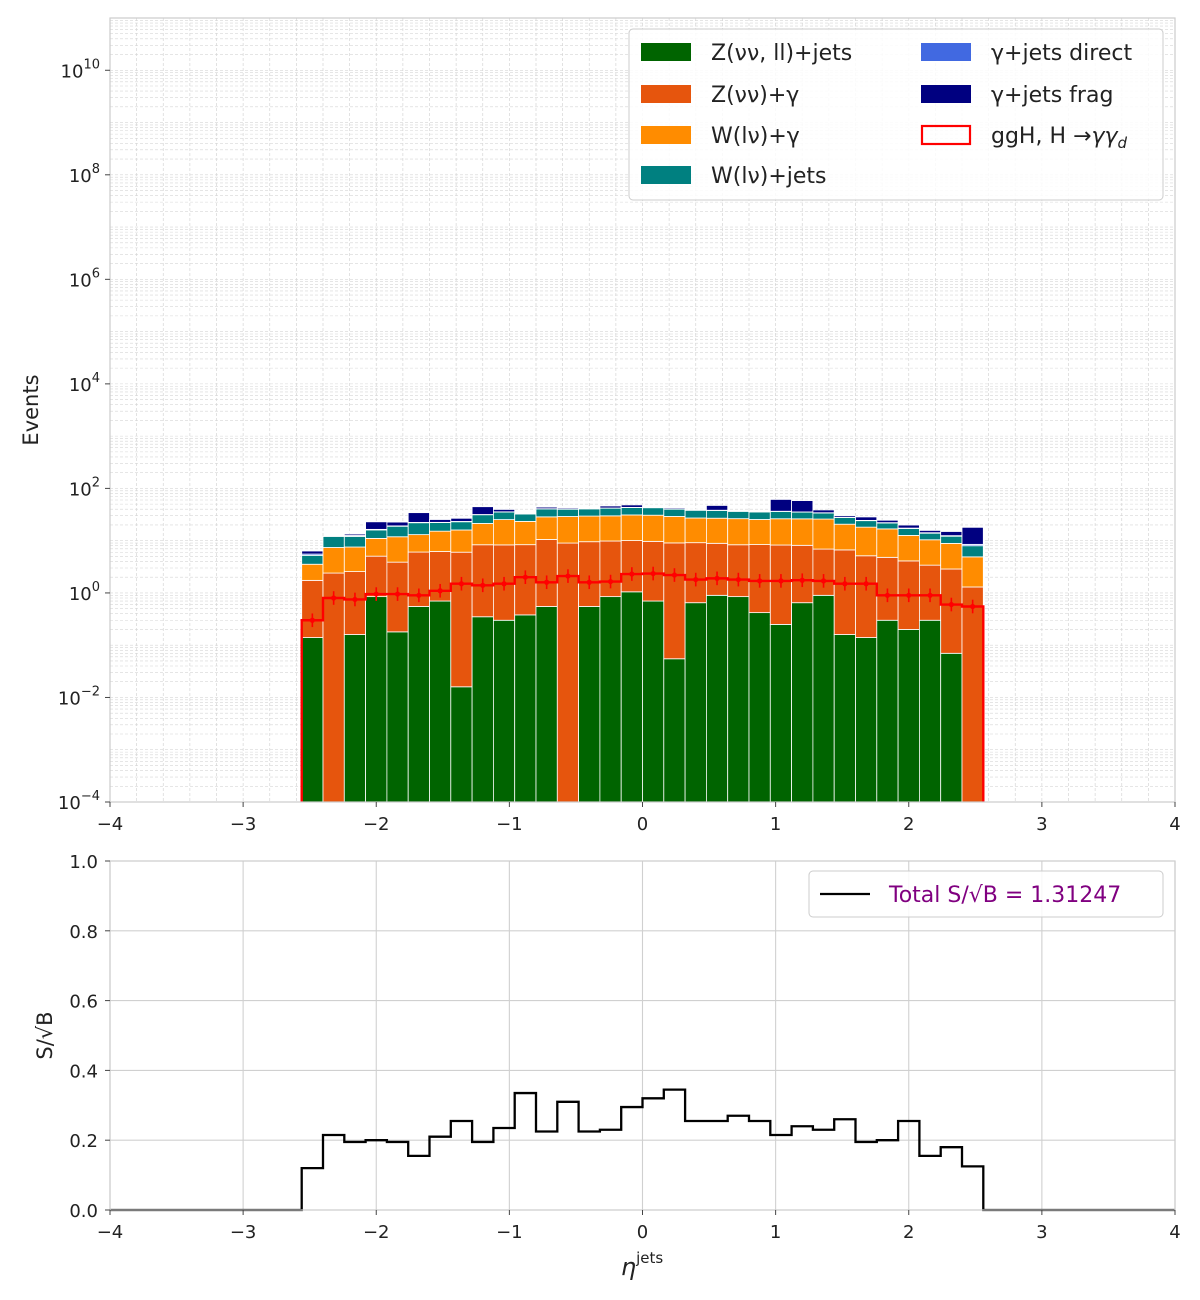 Image resolution: width=1200 pixels, height=1300 pixels. I want to click on y-tick-label: 10⁻⁴, so click(79, 801).